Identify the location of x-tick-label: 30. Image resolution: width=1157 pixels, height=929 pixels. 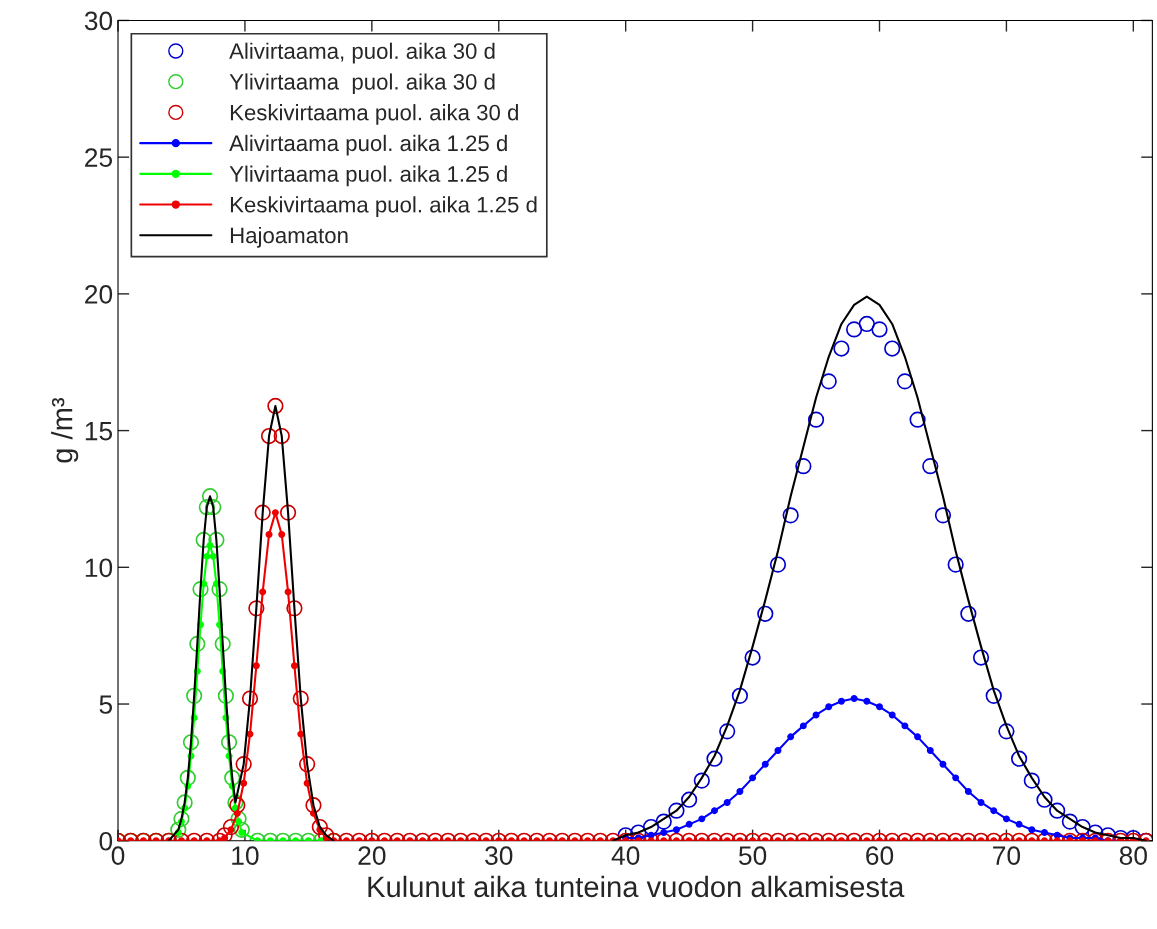
(499, 855).